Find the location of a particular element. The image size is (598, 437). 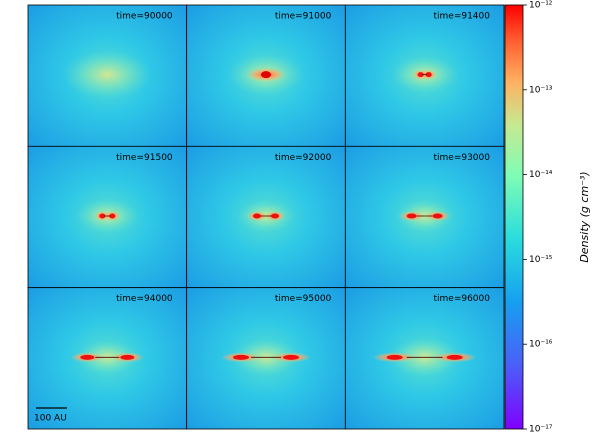

colorbar-tick-label: 10⁻¹⁴ is located at coordinates (541, 175).